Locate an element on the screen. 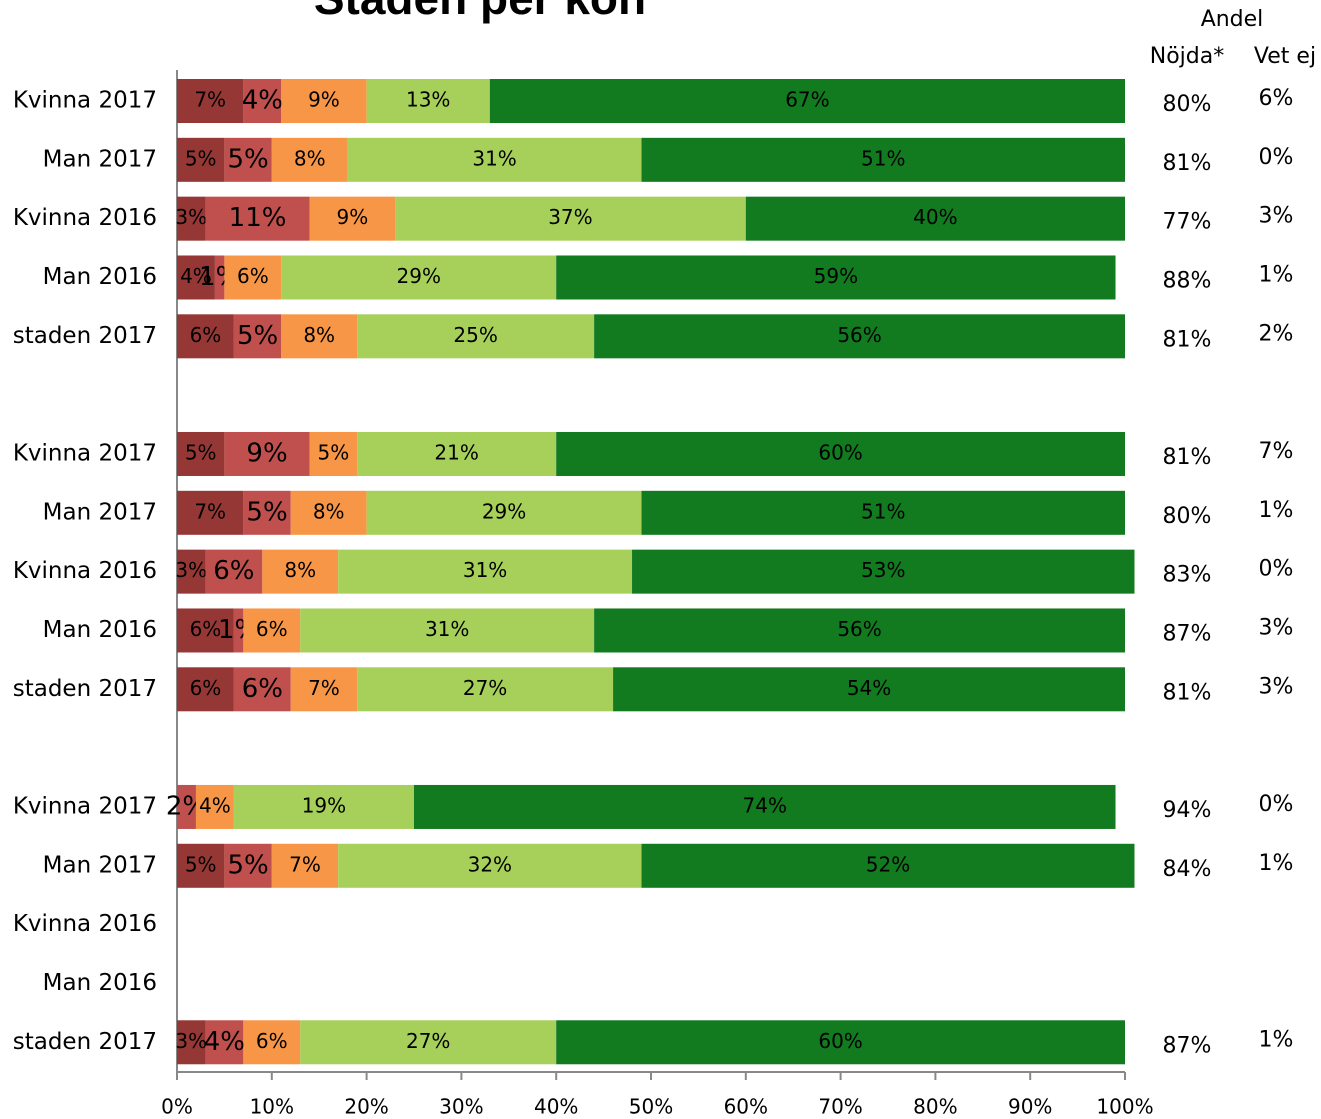  chart-title: Staden per kön is located at coordinates (480, 12).